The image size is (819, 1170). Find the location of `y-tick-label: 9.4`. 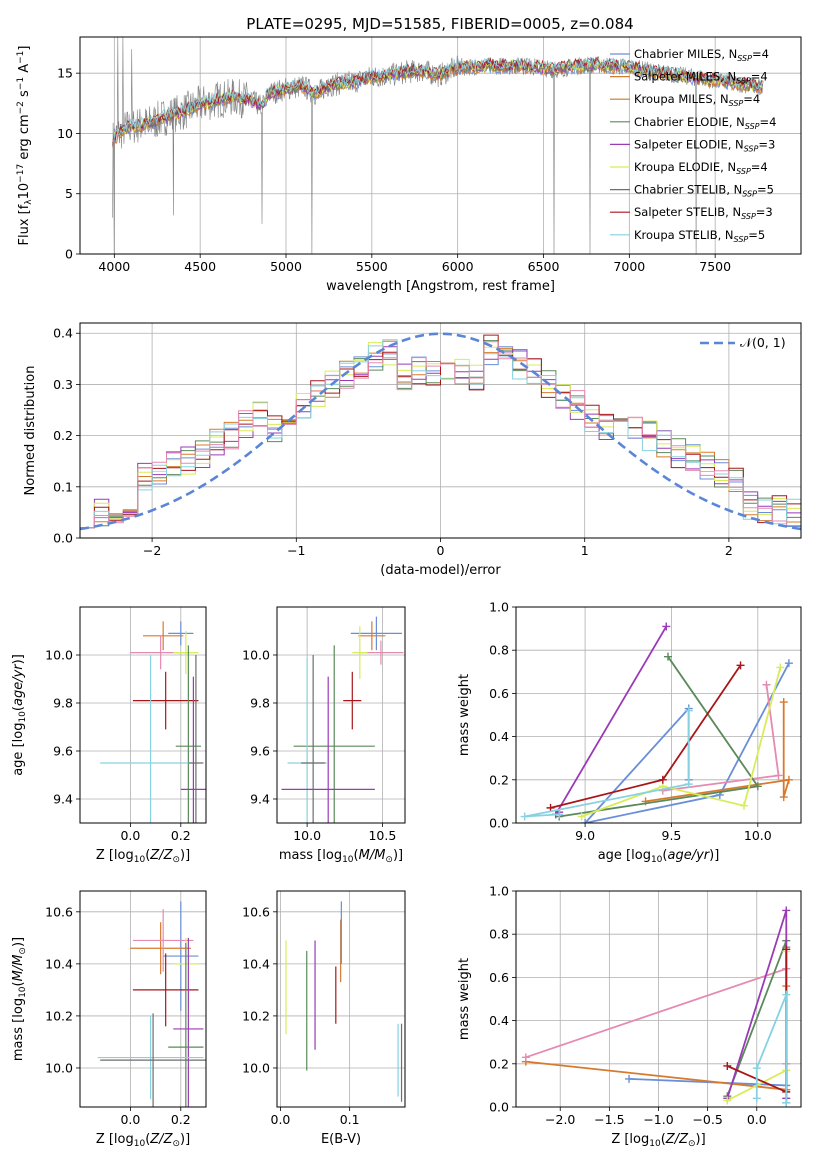

y-tick-label: 9.4 is located at coordinates (260, 799).